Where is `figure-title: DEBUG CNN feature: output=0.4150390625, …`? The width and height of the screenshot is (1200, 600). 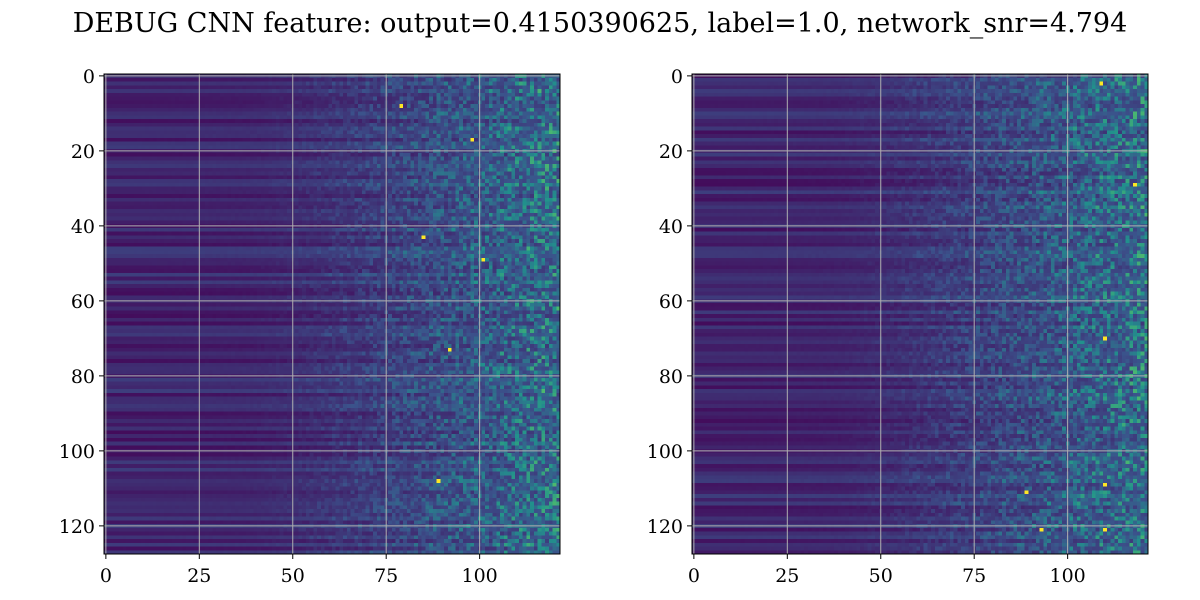 figure-title: DEBUG CNN feature: output=0.4150390625, … is located at coordinates (600, 23).